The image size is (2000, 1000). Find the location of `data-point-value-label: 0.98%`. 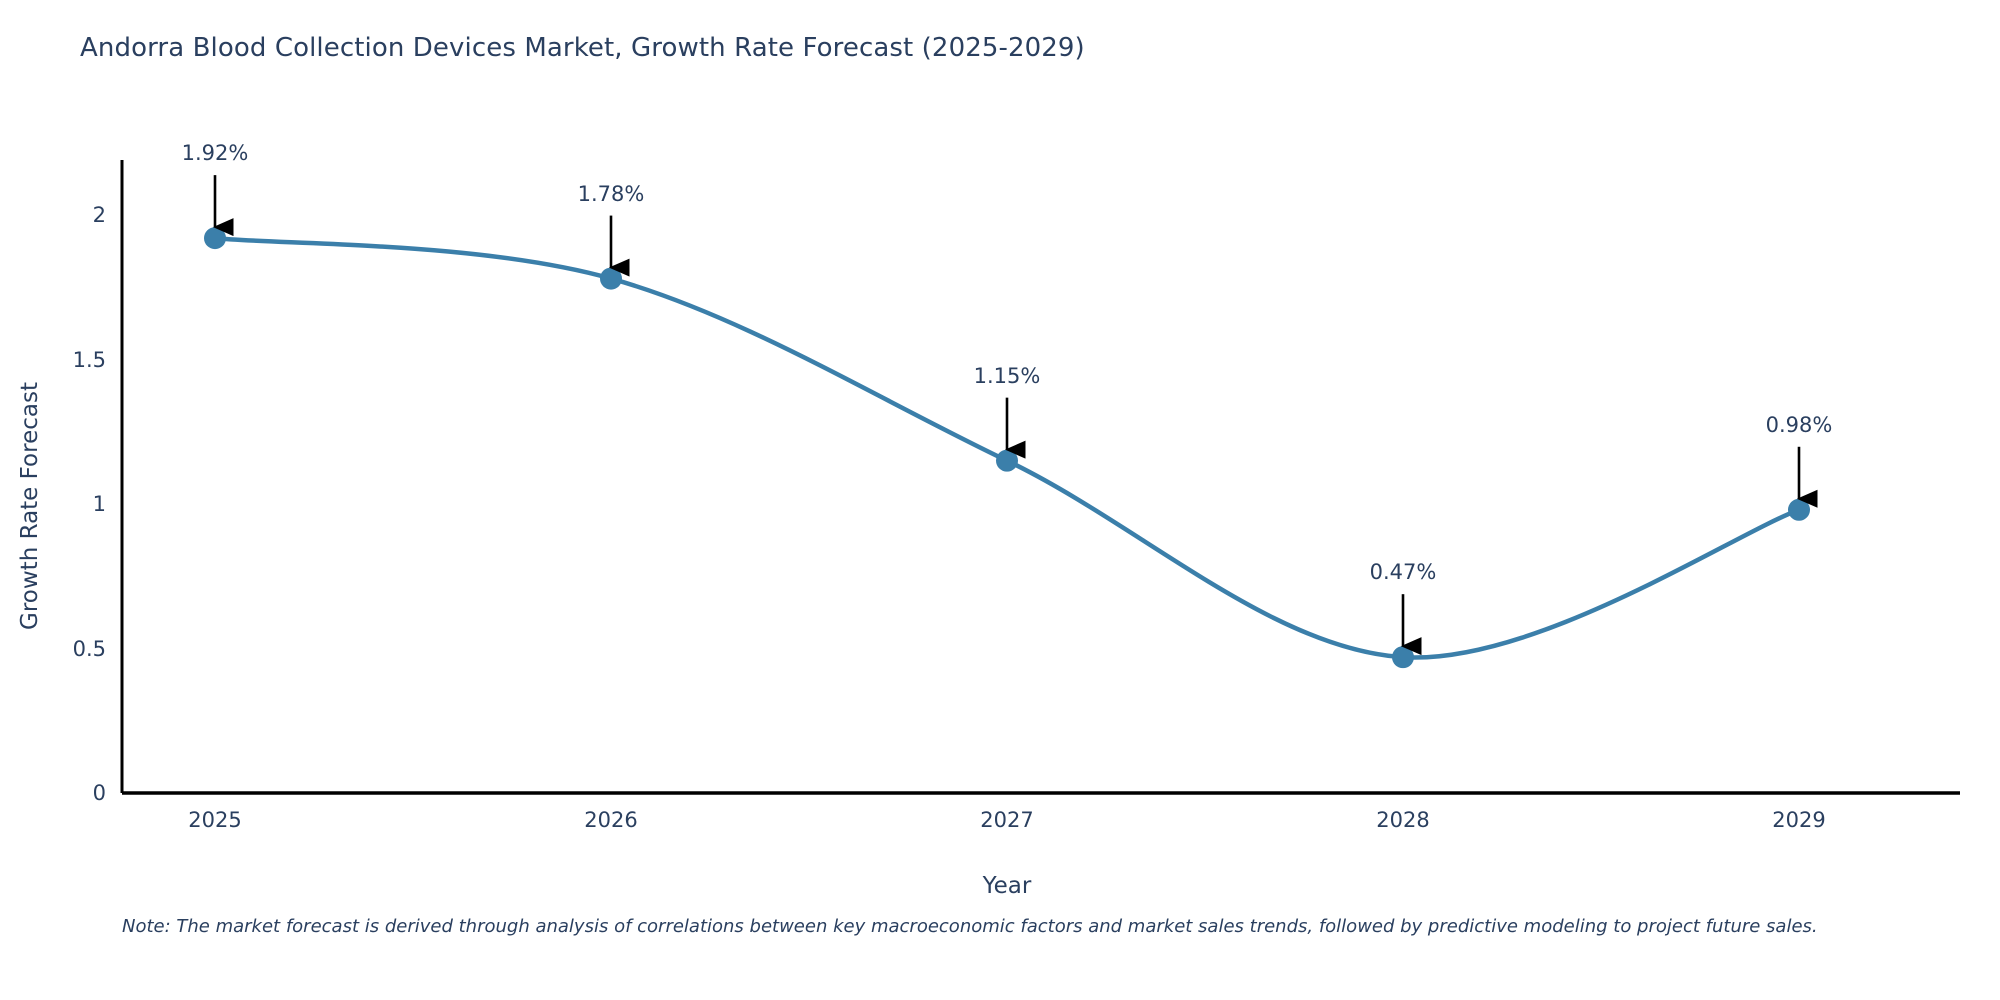

data-point-value-label: 0.98% is located at coordinates (1799, 424).